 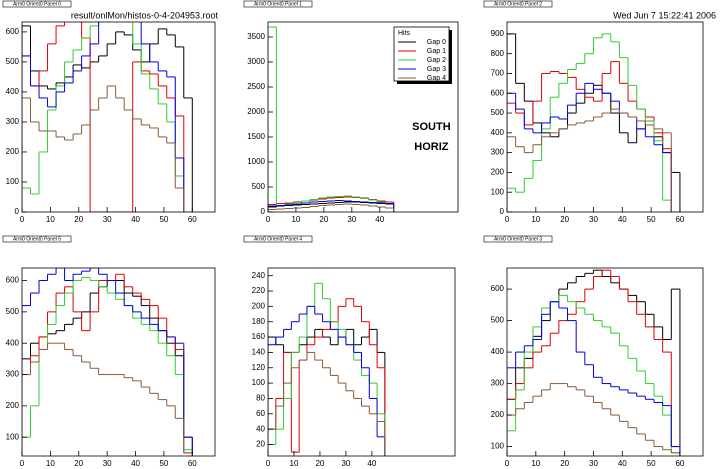 What do you see at coordinates (260, 398) in the screenshot?
I see `y-tick-label: 80` at bounding box center [260, 398].